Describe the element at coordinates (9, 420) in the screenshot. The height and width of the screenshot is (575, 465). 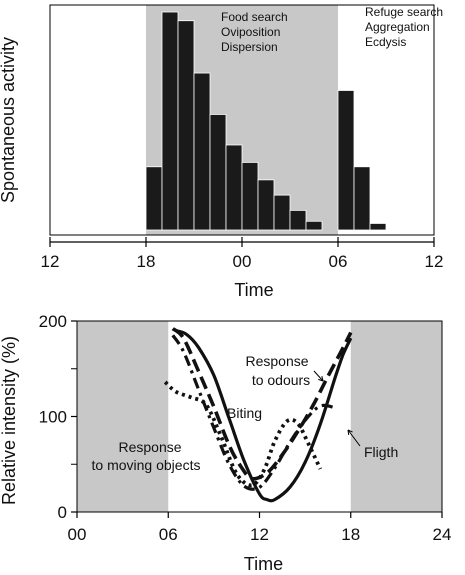
I see `y-axis-title: Relative intensity (%)` at that location.